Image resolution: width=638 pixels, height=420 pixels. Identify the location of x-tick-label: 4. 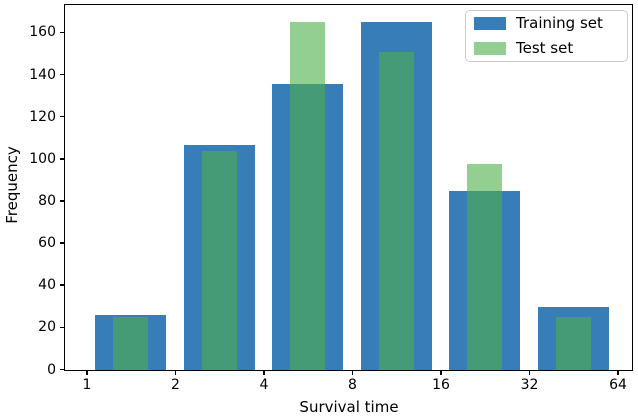
(264, 384).